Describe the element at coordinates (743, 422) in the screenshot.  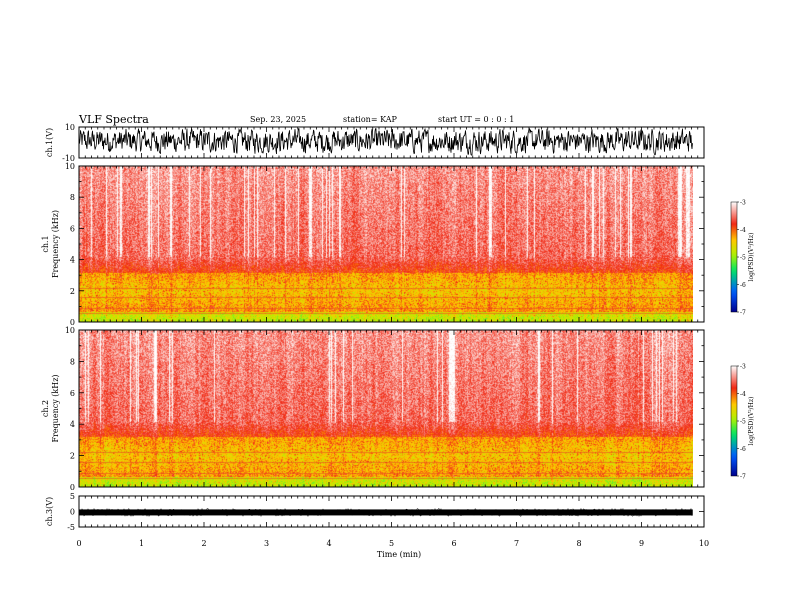
I see `ch2-spectrogram-colorbar-tick-label: -5` at that location.